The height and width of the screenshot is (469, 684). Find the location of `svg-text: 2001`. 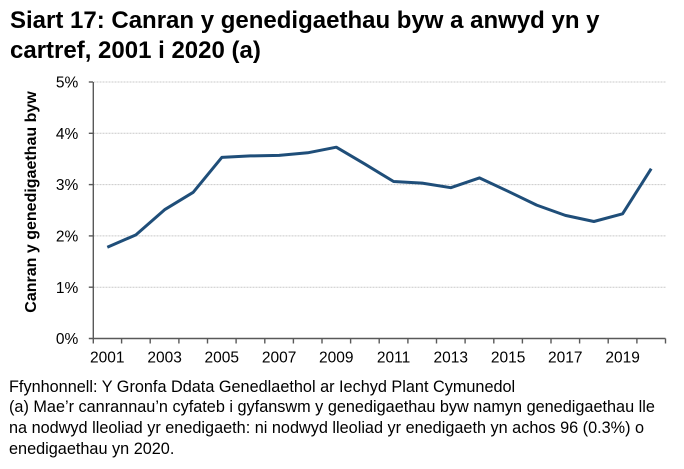

svg-text: 2001 is located at coordinates (107, 358).